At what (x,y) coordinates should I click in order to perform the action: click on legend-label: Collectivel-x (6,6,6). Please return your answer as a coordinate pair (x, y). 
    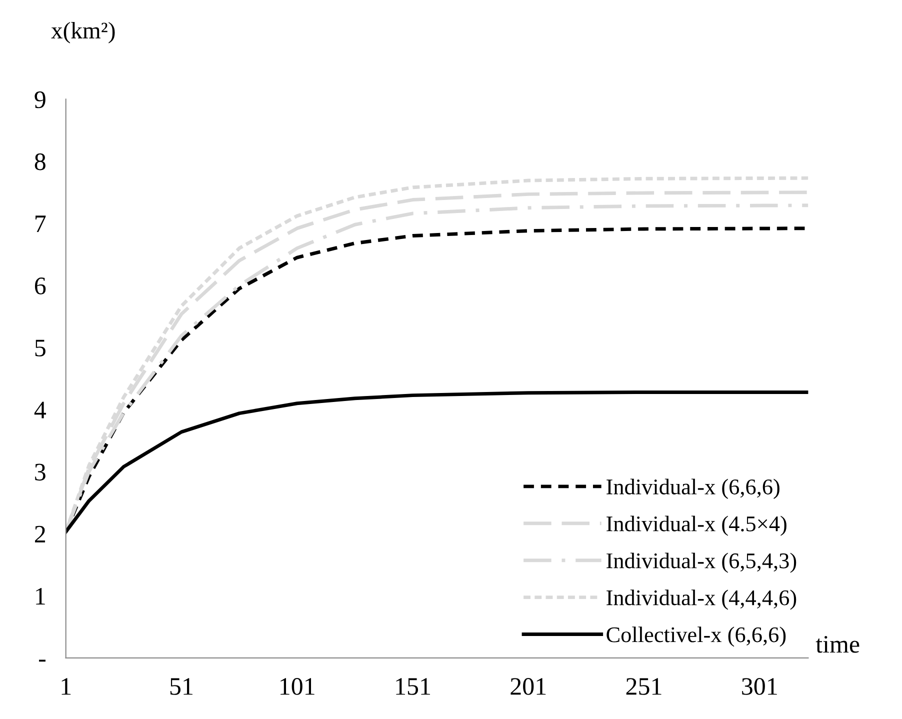
    Looking at the image, I should click on (696, 636).